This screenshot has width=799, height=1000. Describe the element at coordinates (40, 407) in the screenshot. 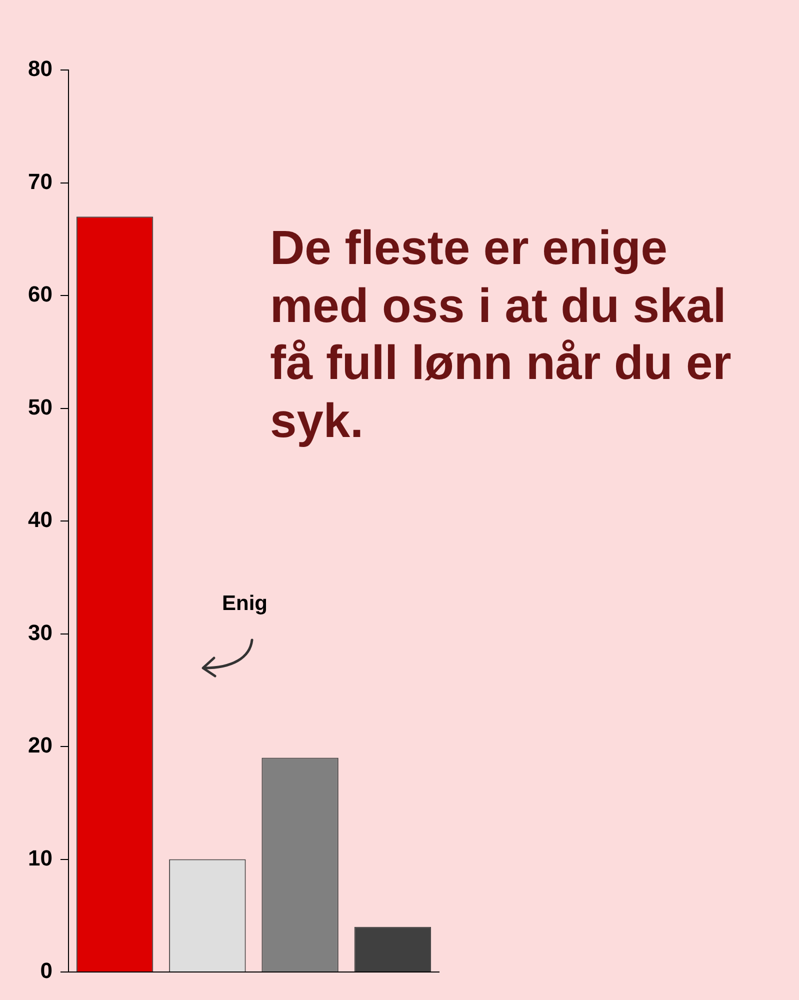

I see `y-tick-label: 50` at that location.